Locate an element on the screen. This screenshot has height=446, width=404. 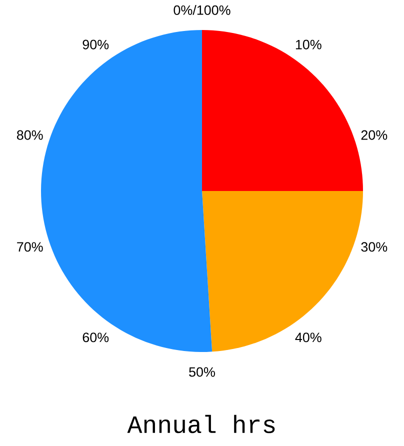
text: 30% is located at coordinates (374, 247).